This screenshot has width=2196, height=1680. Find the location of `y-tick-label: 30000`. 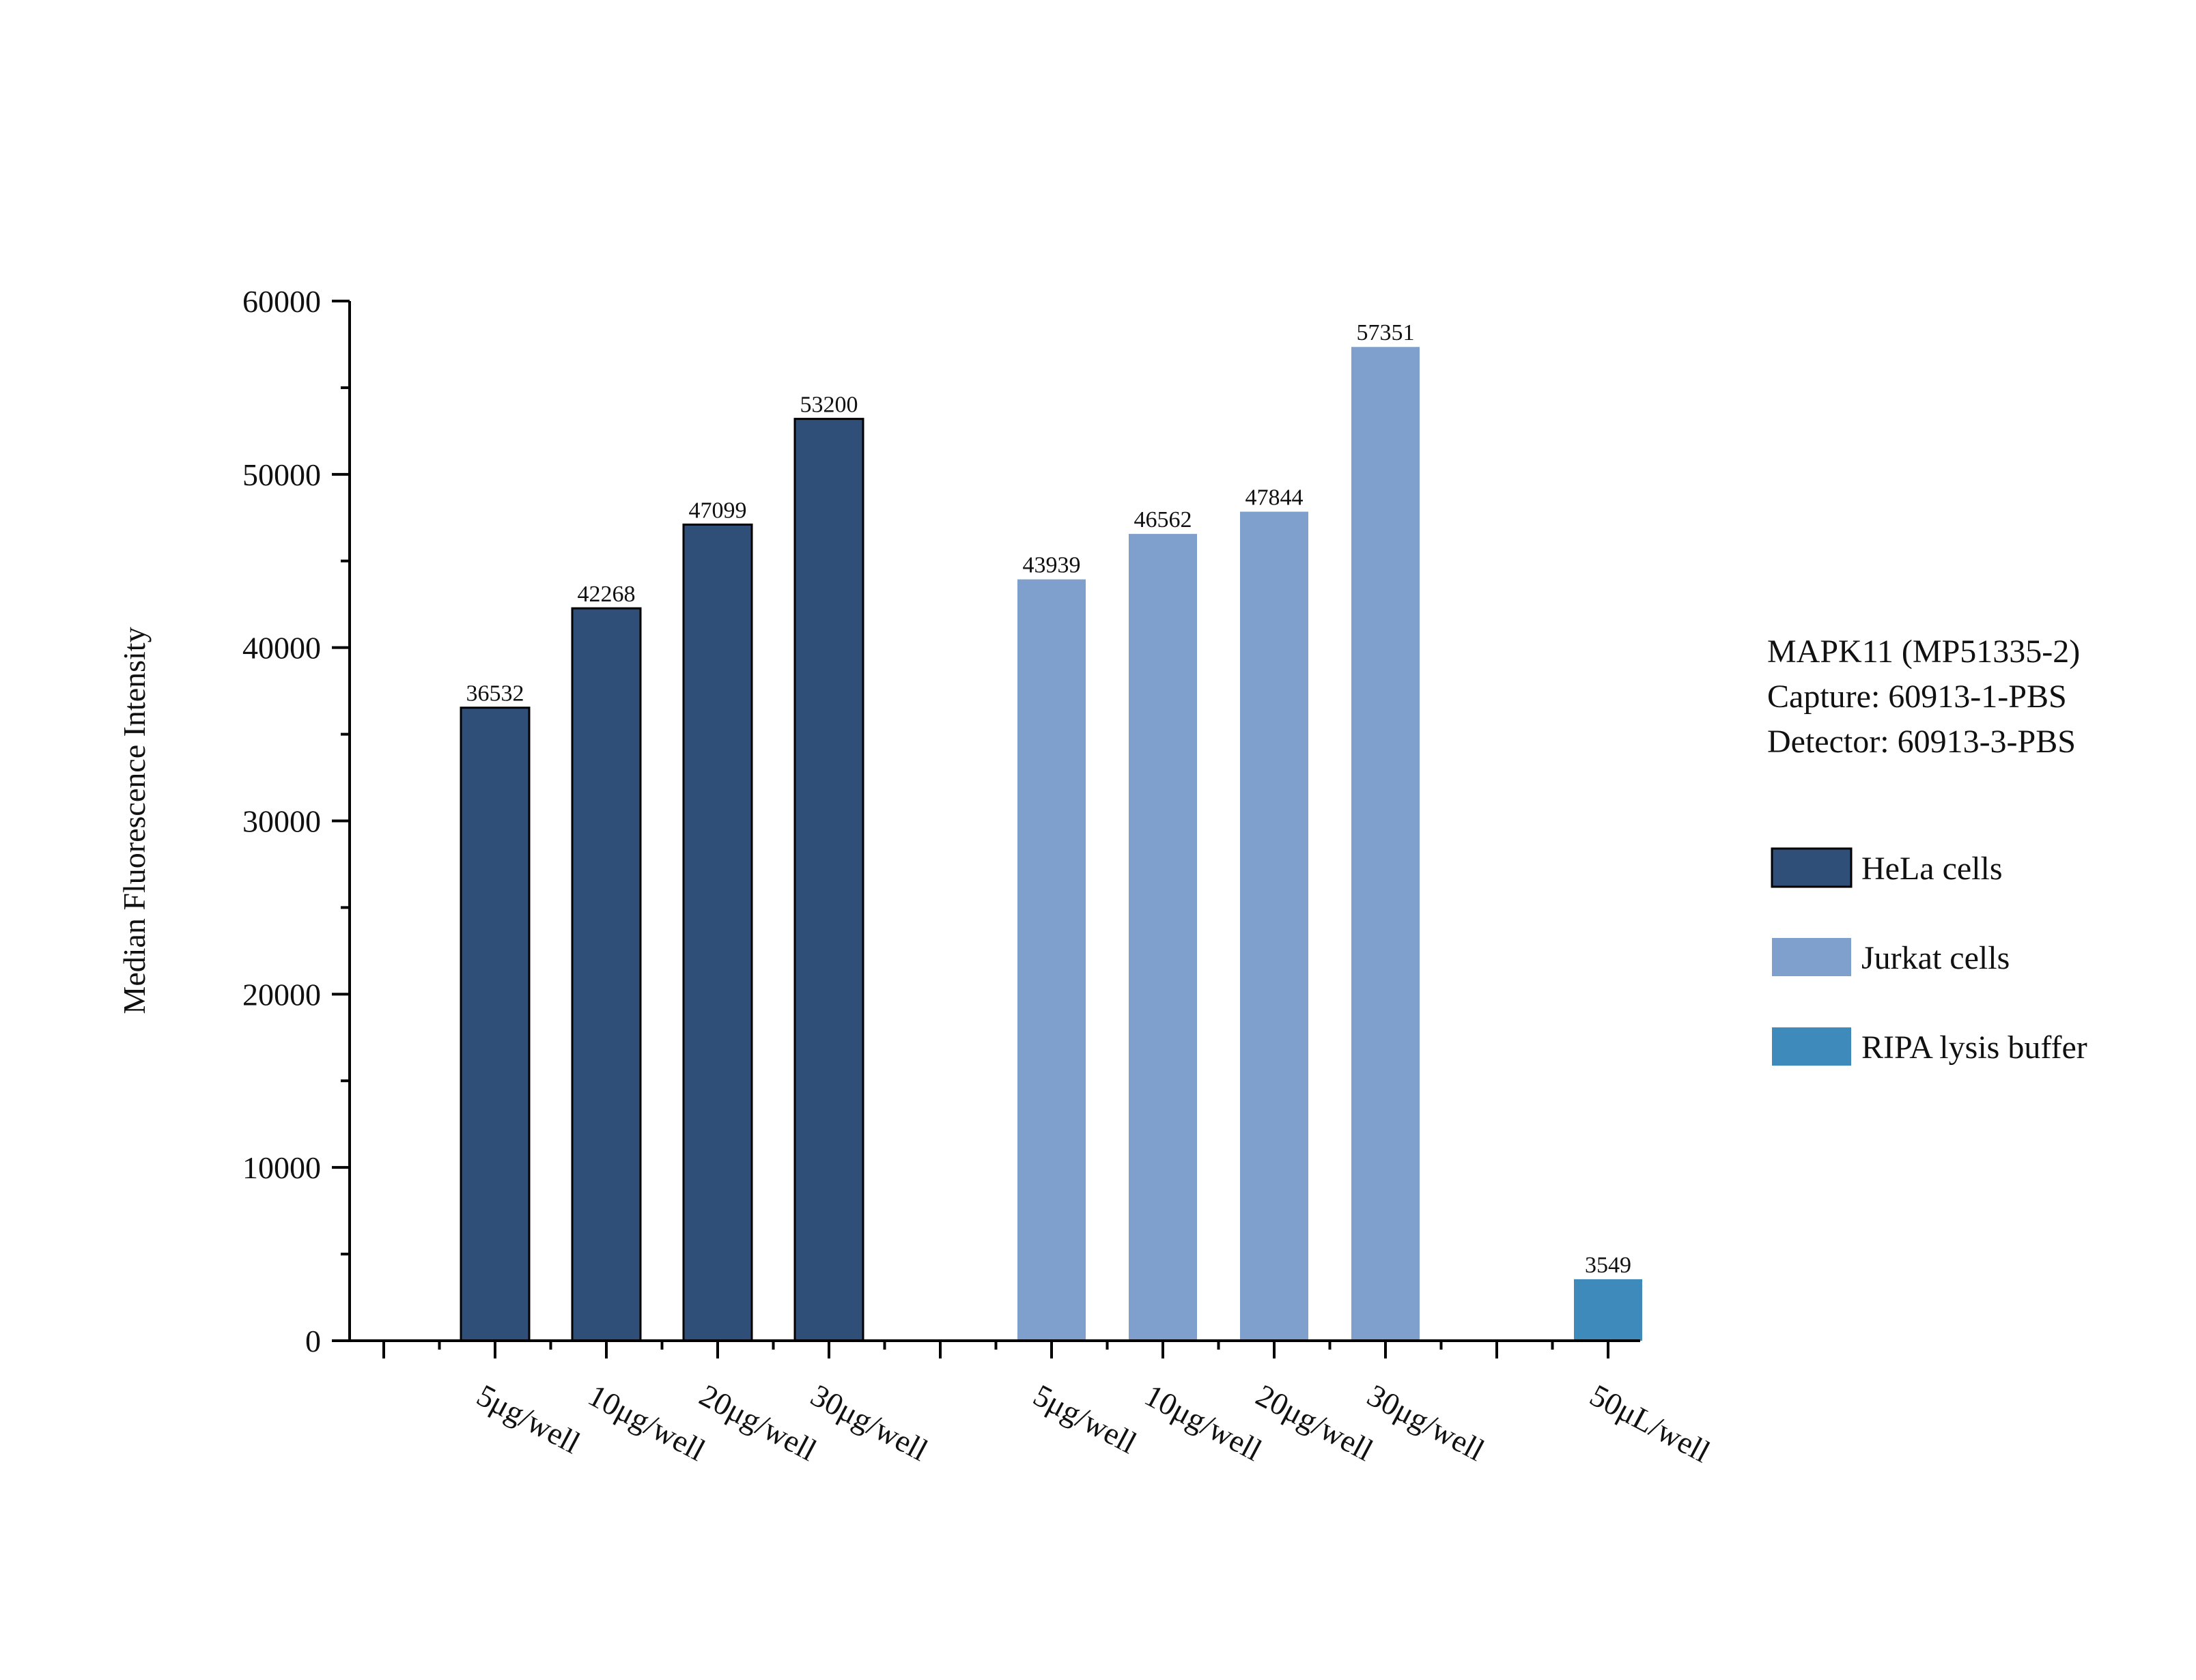

y-tick-label: 30000 is located at coordinates (282, 821).